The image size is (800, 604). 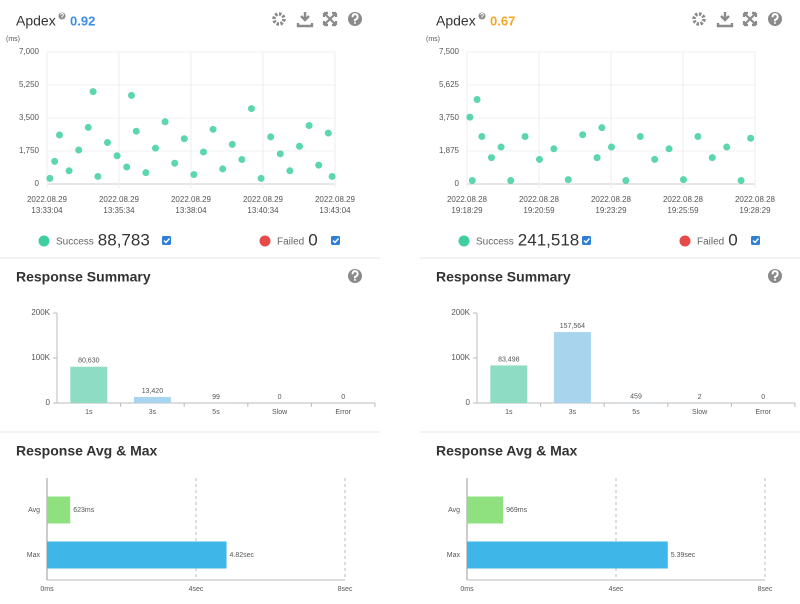 What do you see at coordinates (29, 117) in the screenshot?
I see `y-tick-label: 3,500` at bounding box center [29, 117].